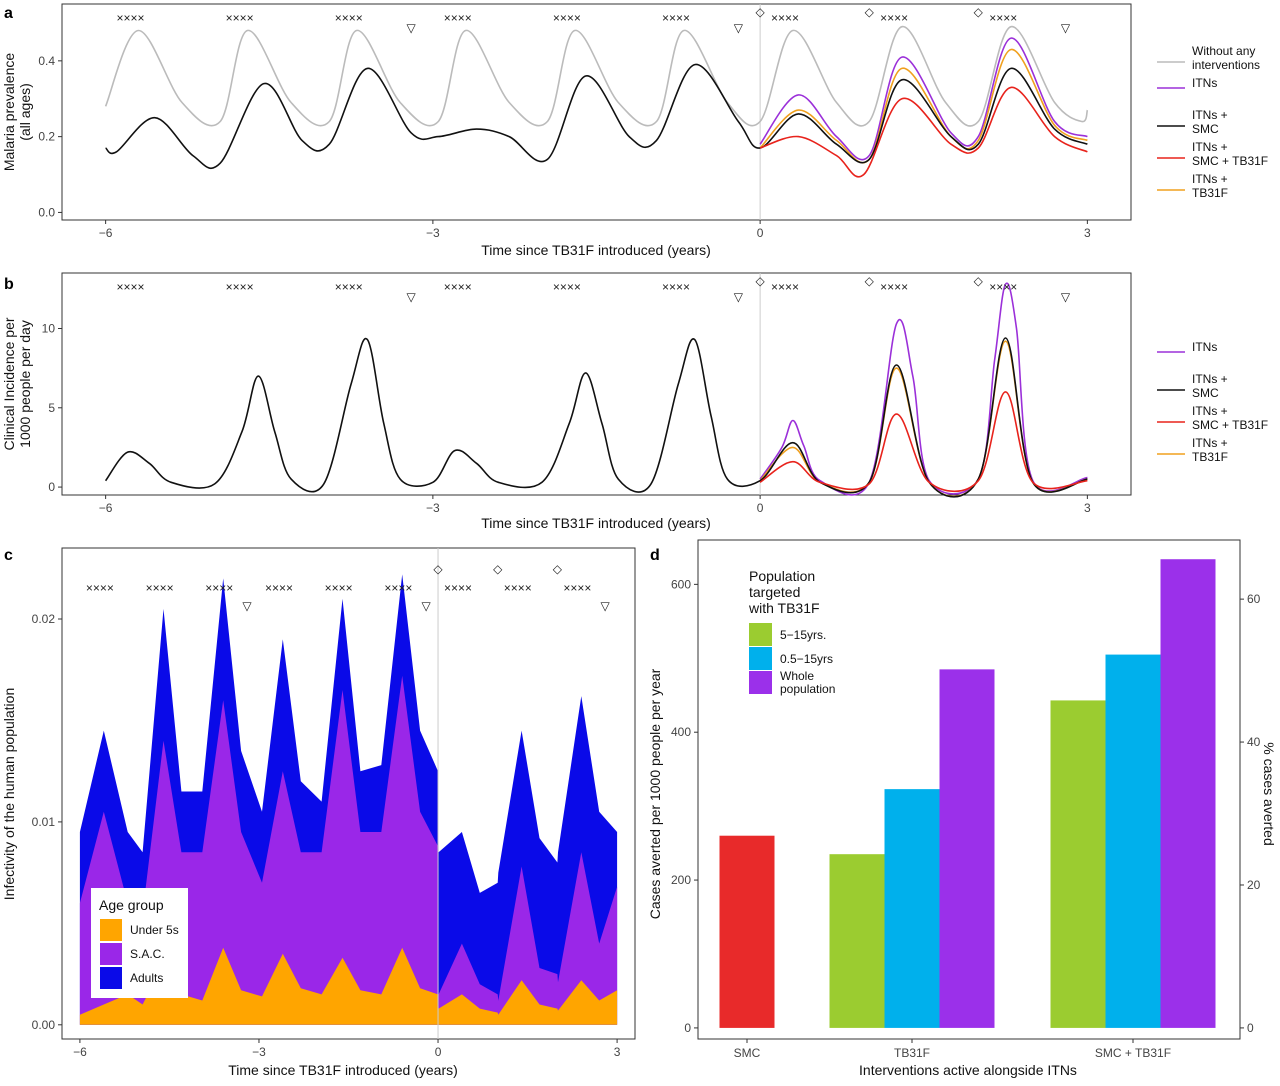 The height and width of the screenshot is (1086, 1280). Describe the element at coordinates (259, 1052) in the screenshot. I see `panel-c-xtick-label: −3` at that location.